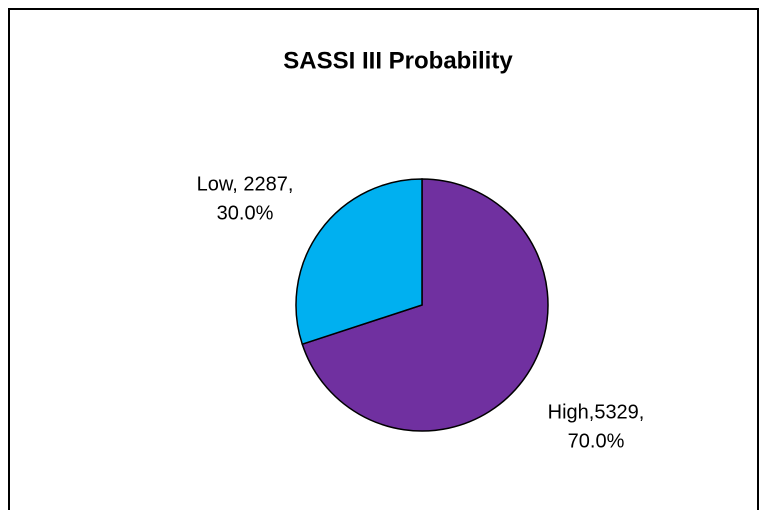  What do you see at coordinates (596, 412) in the screenshot?
I see `data-label: High,5329,` at bounding box center [596, 412].